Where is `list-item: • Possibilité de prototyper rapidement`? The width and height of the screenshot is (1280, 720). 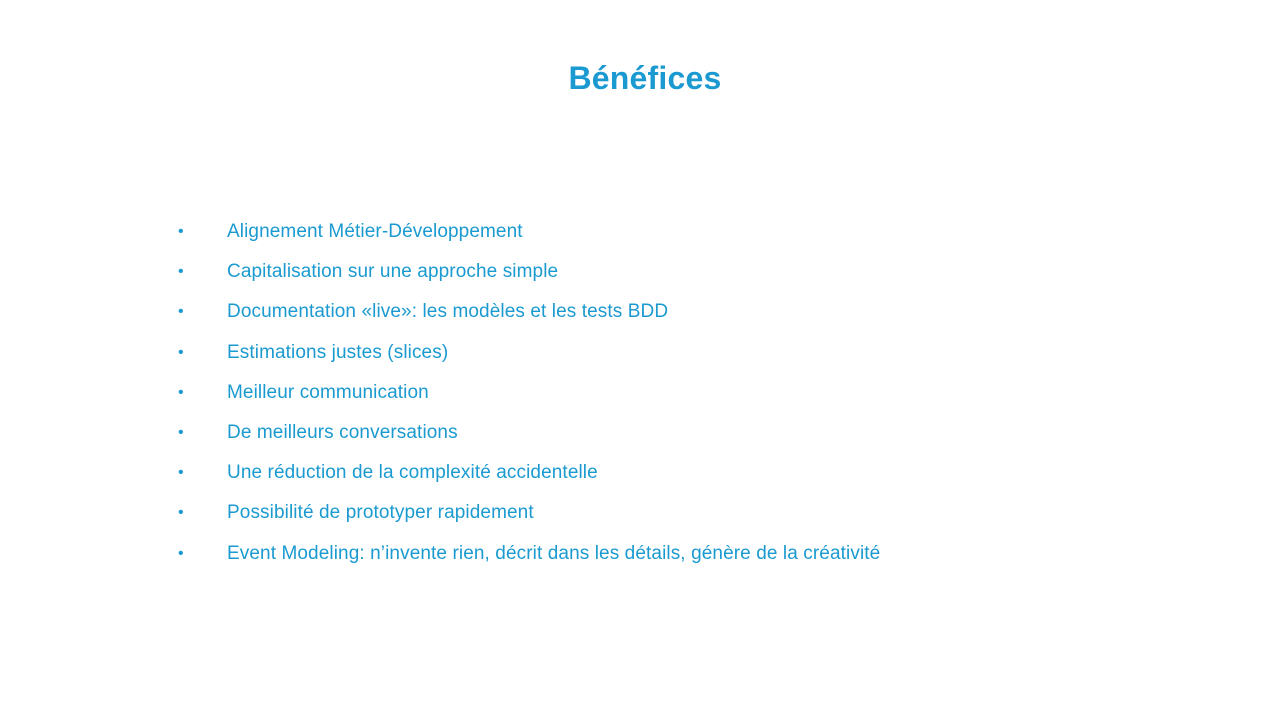
list-item: • Possibilité de prototyper rapidement is located at coordinates (528, 513).